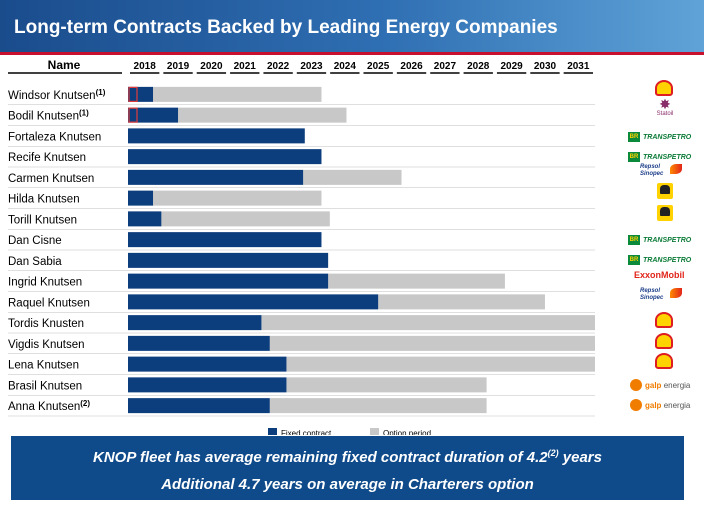  I want to click on legend-option-swatch, so click(374, 431).